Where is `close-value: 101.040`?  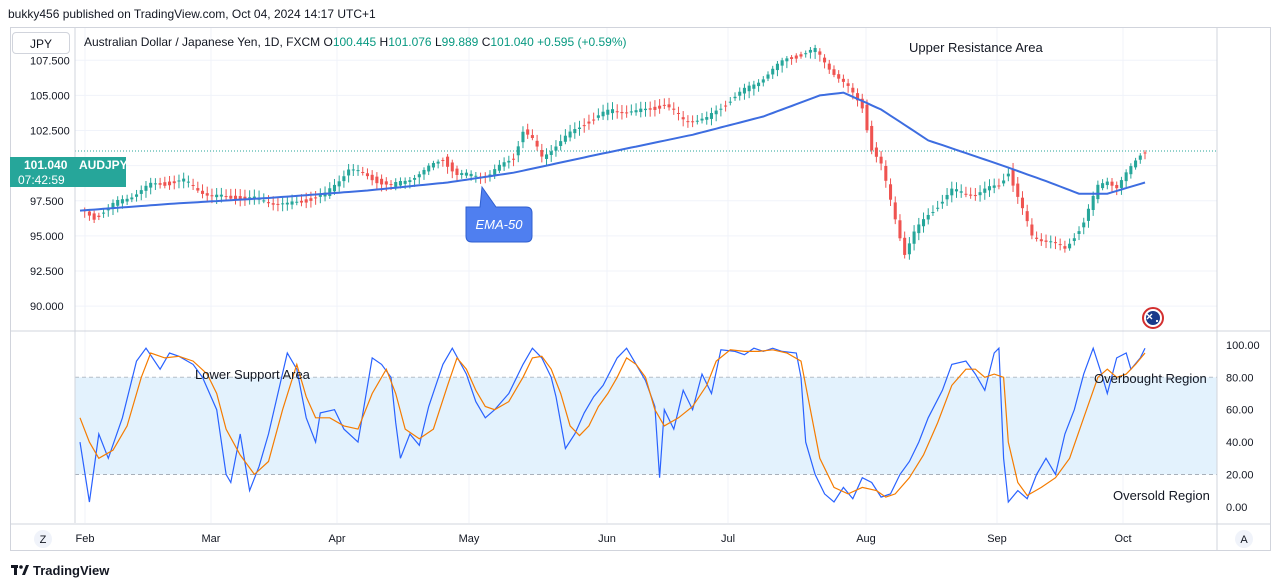
close-value: 101.040 is located at coordinates (512, 42).